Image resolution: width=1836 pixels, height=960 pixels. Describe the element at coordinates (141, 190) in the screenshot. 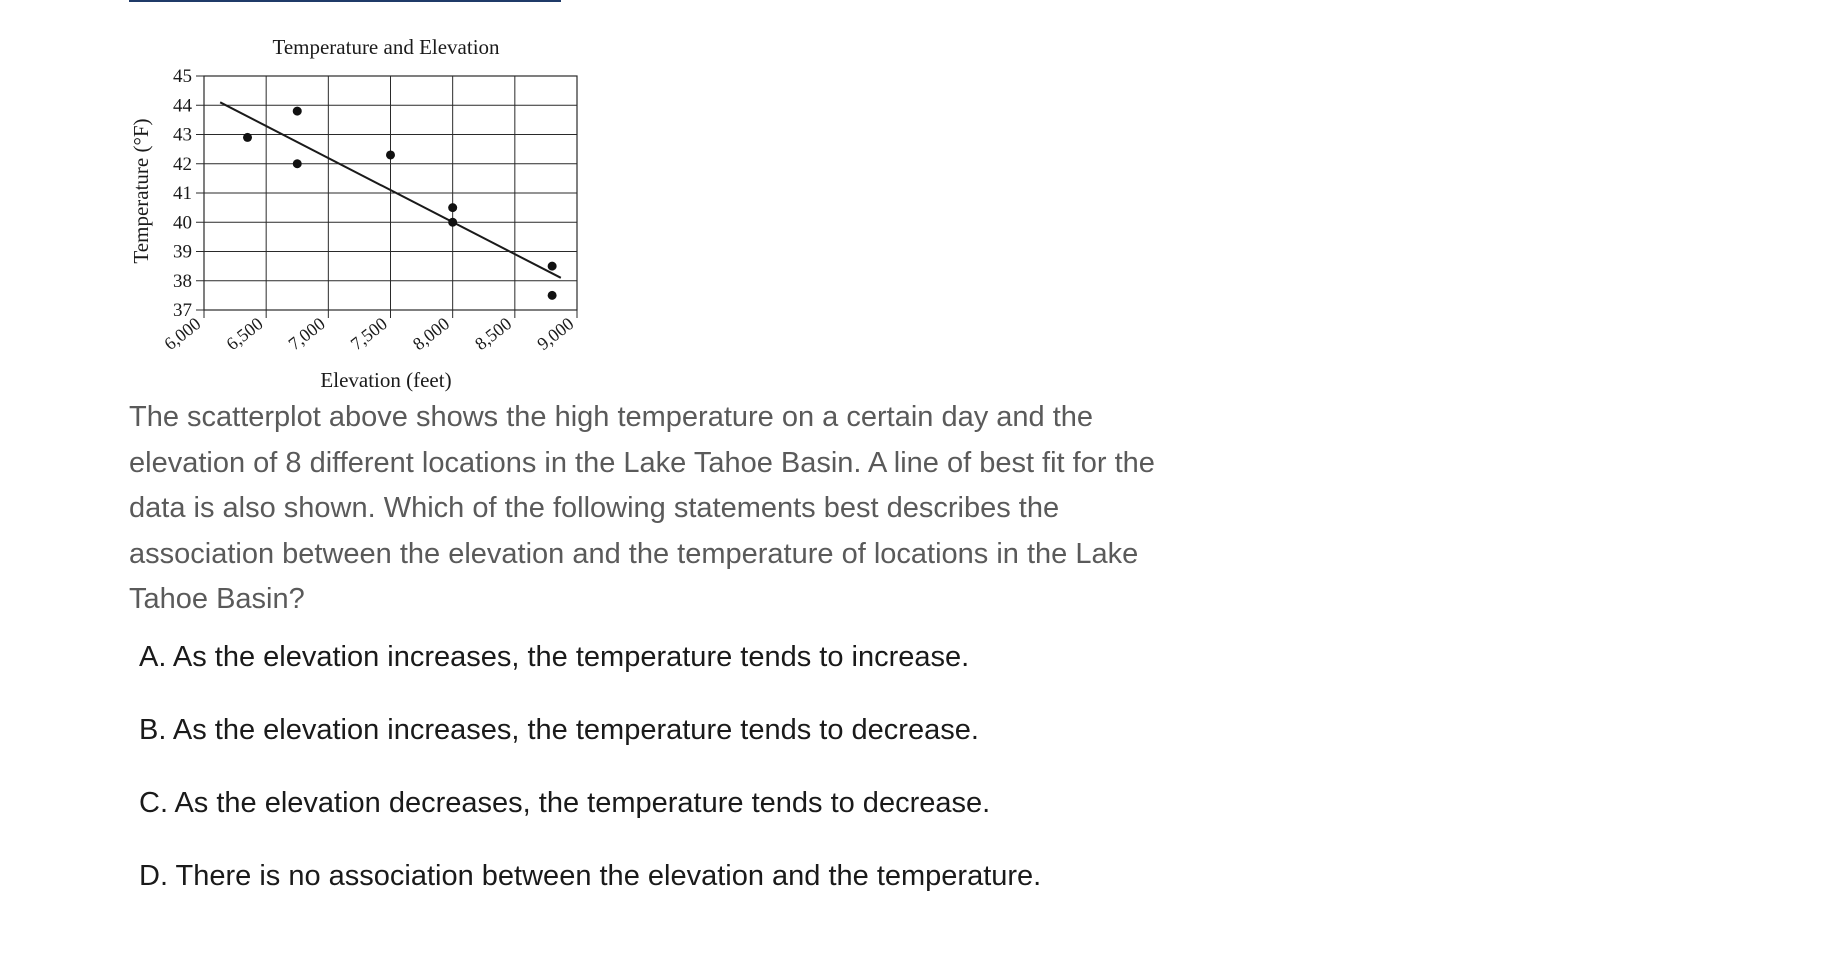

I see `y-axis-label: Temperature (°F)` at that location.